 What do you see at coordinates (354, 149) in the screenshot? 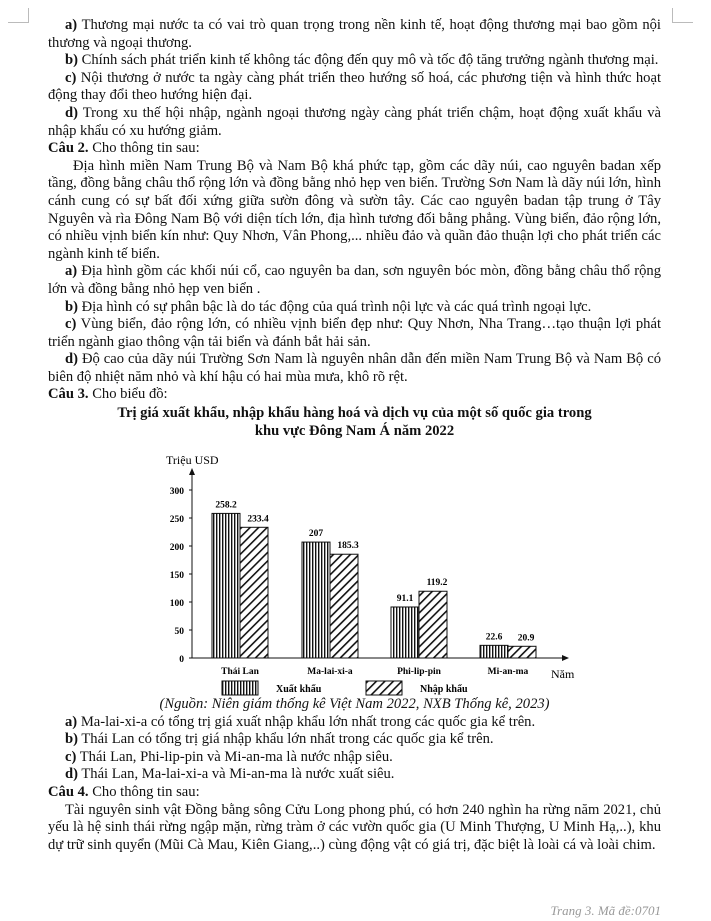
I see `question-2-heading: Câu 2. Cho thông tin sau:` at bounding box center [354, 149].